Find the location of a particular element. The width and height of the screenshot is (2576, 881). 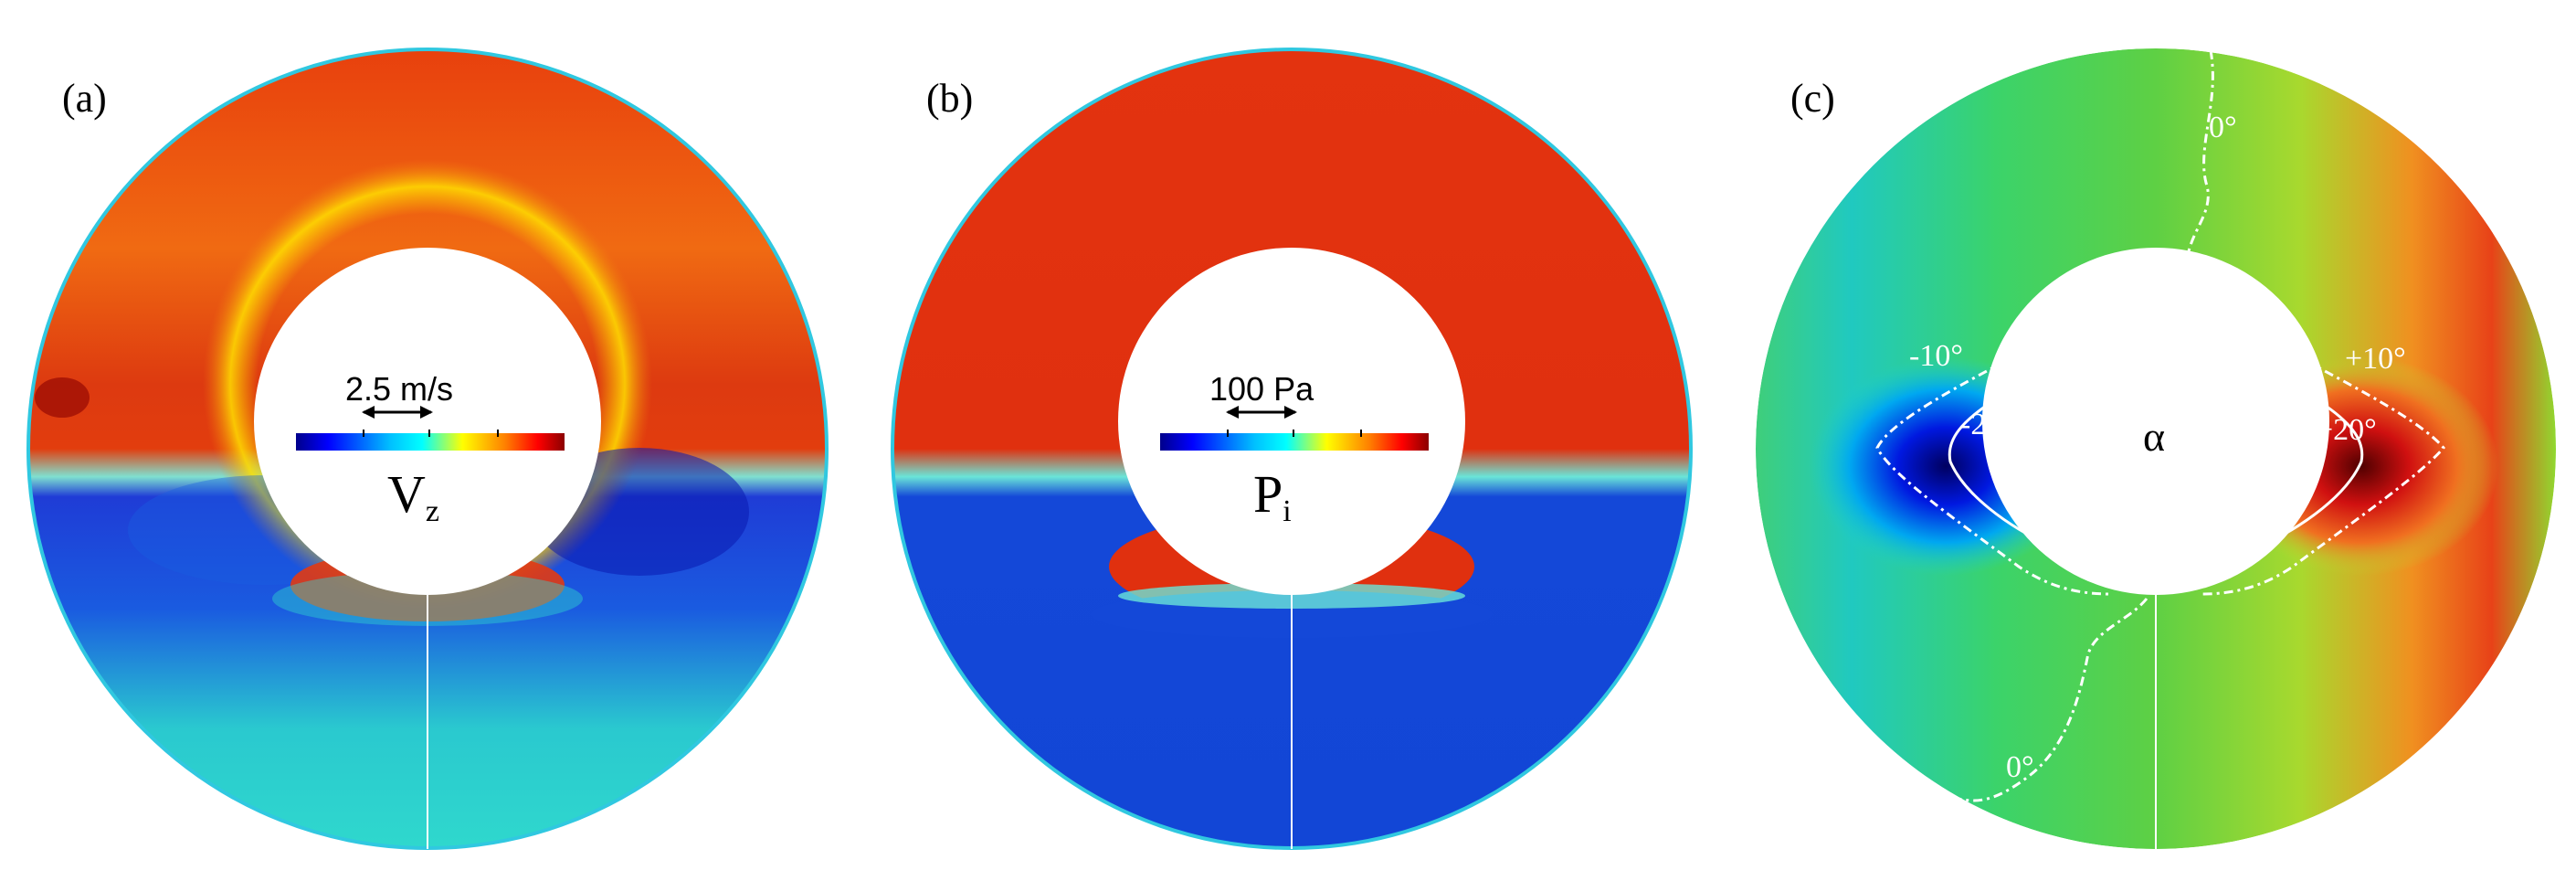

contour-label-zero-top: 0° is located at coordinates (2223, 128).